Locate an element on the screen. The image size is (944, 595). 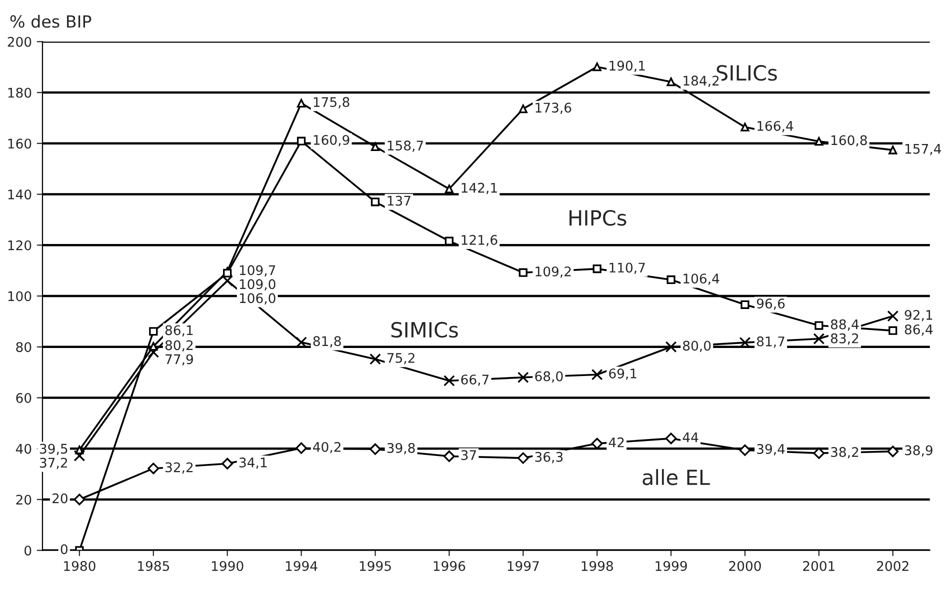
data-label: 81,8 is located at coordinates (327, 342).